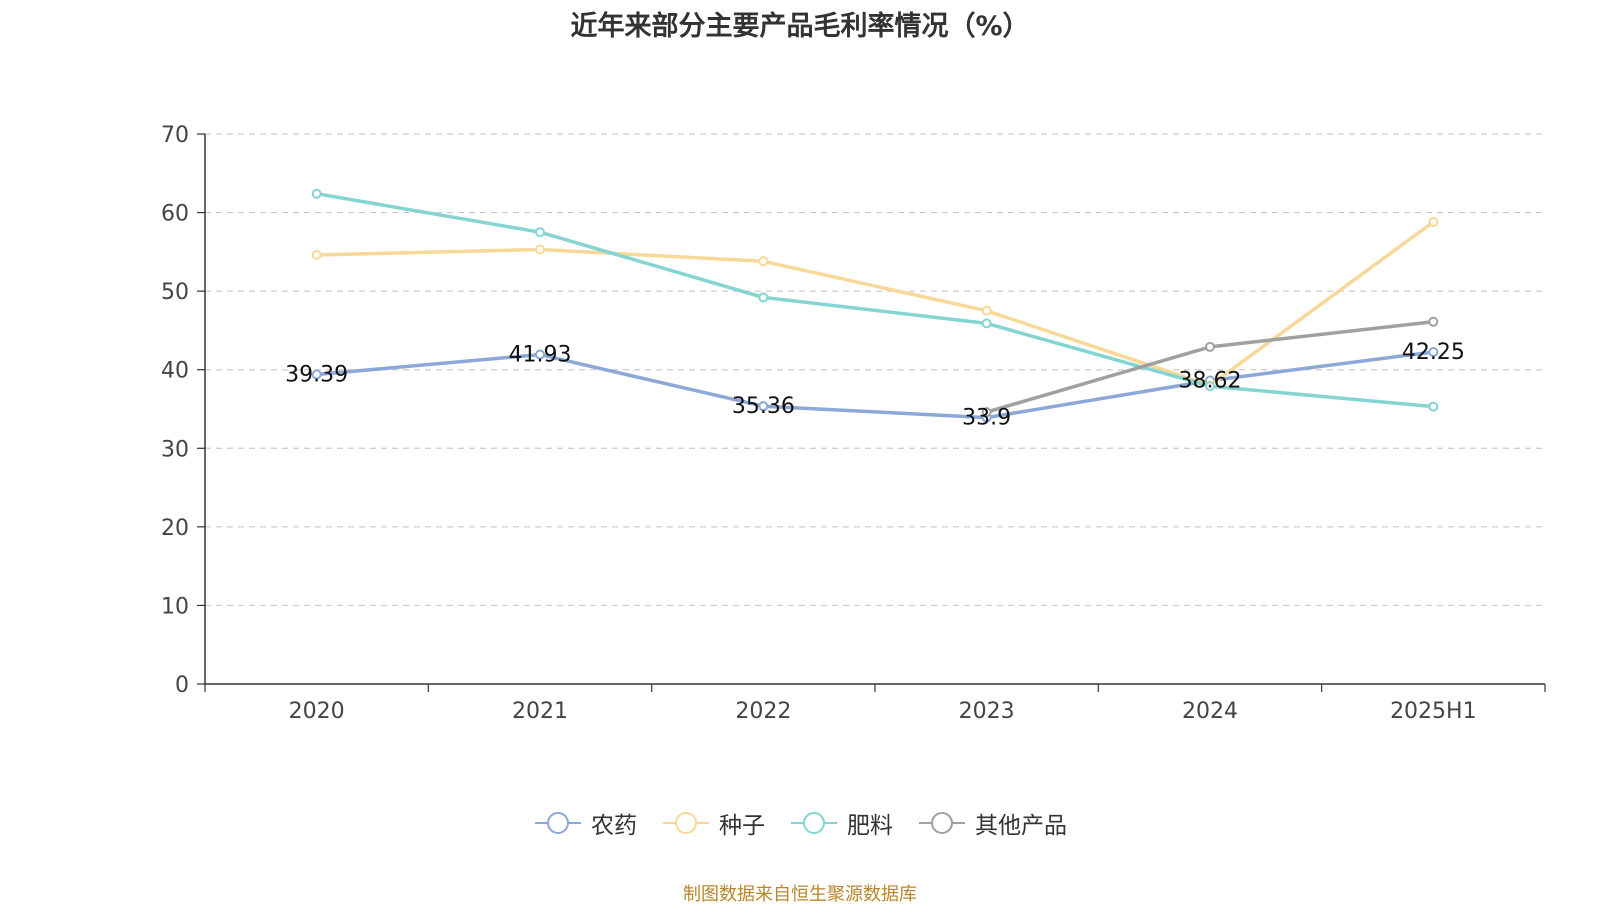  I want to click on x-tick-label: 2023, so click(987, 711).